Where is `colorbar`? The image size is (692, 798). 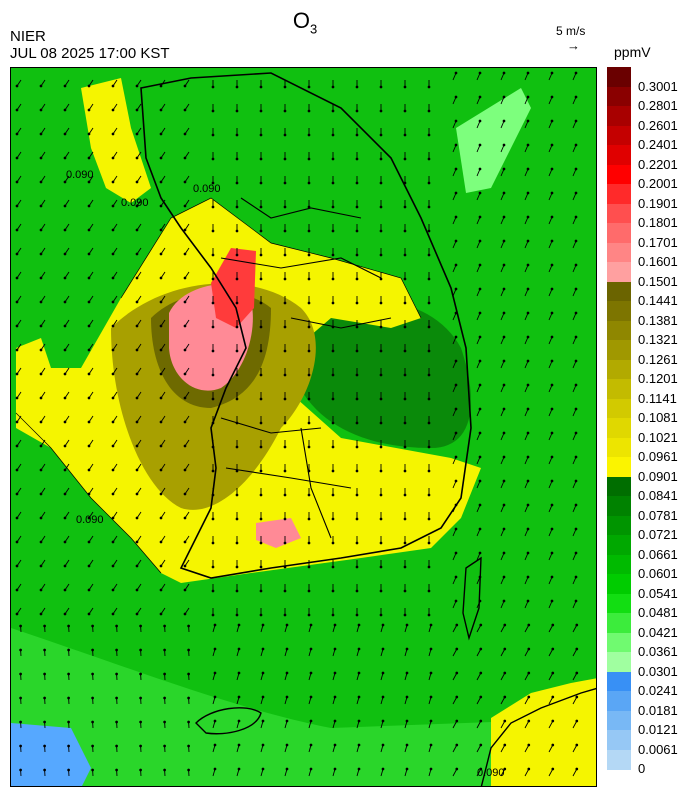 colorbar is located at coordinates (619, 418).